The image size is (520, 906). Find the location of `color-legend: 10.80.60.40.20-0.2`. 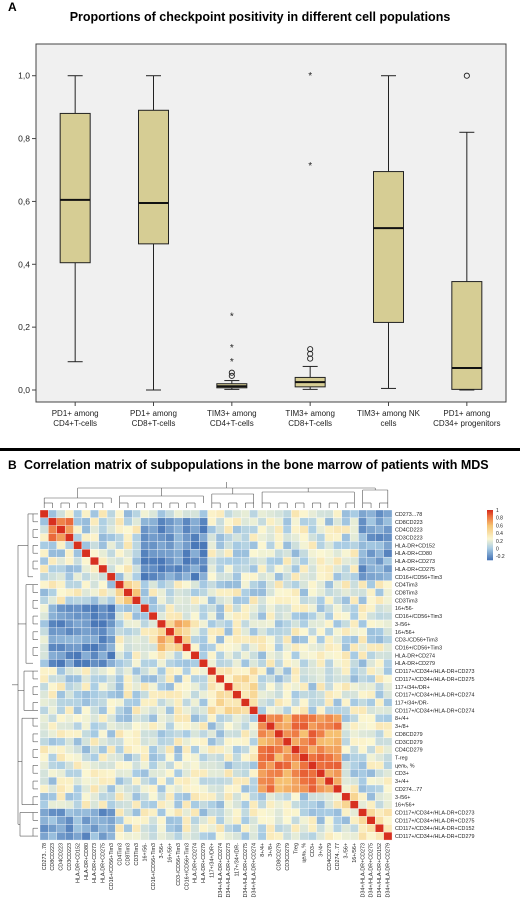

color-legend: 10.80.60.40.20-0.2 is located at coordinates (496, 534).